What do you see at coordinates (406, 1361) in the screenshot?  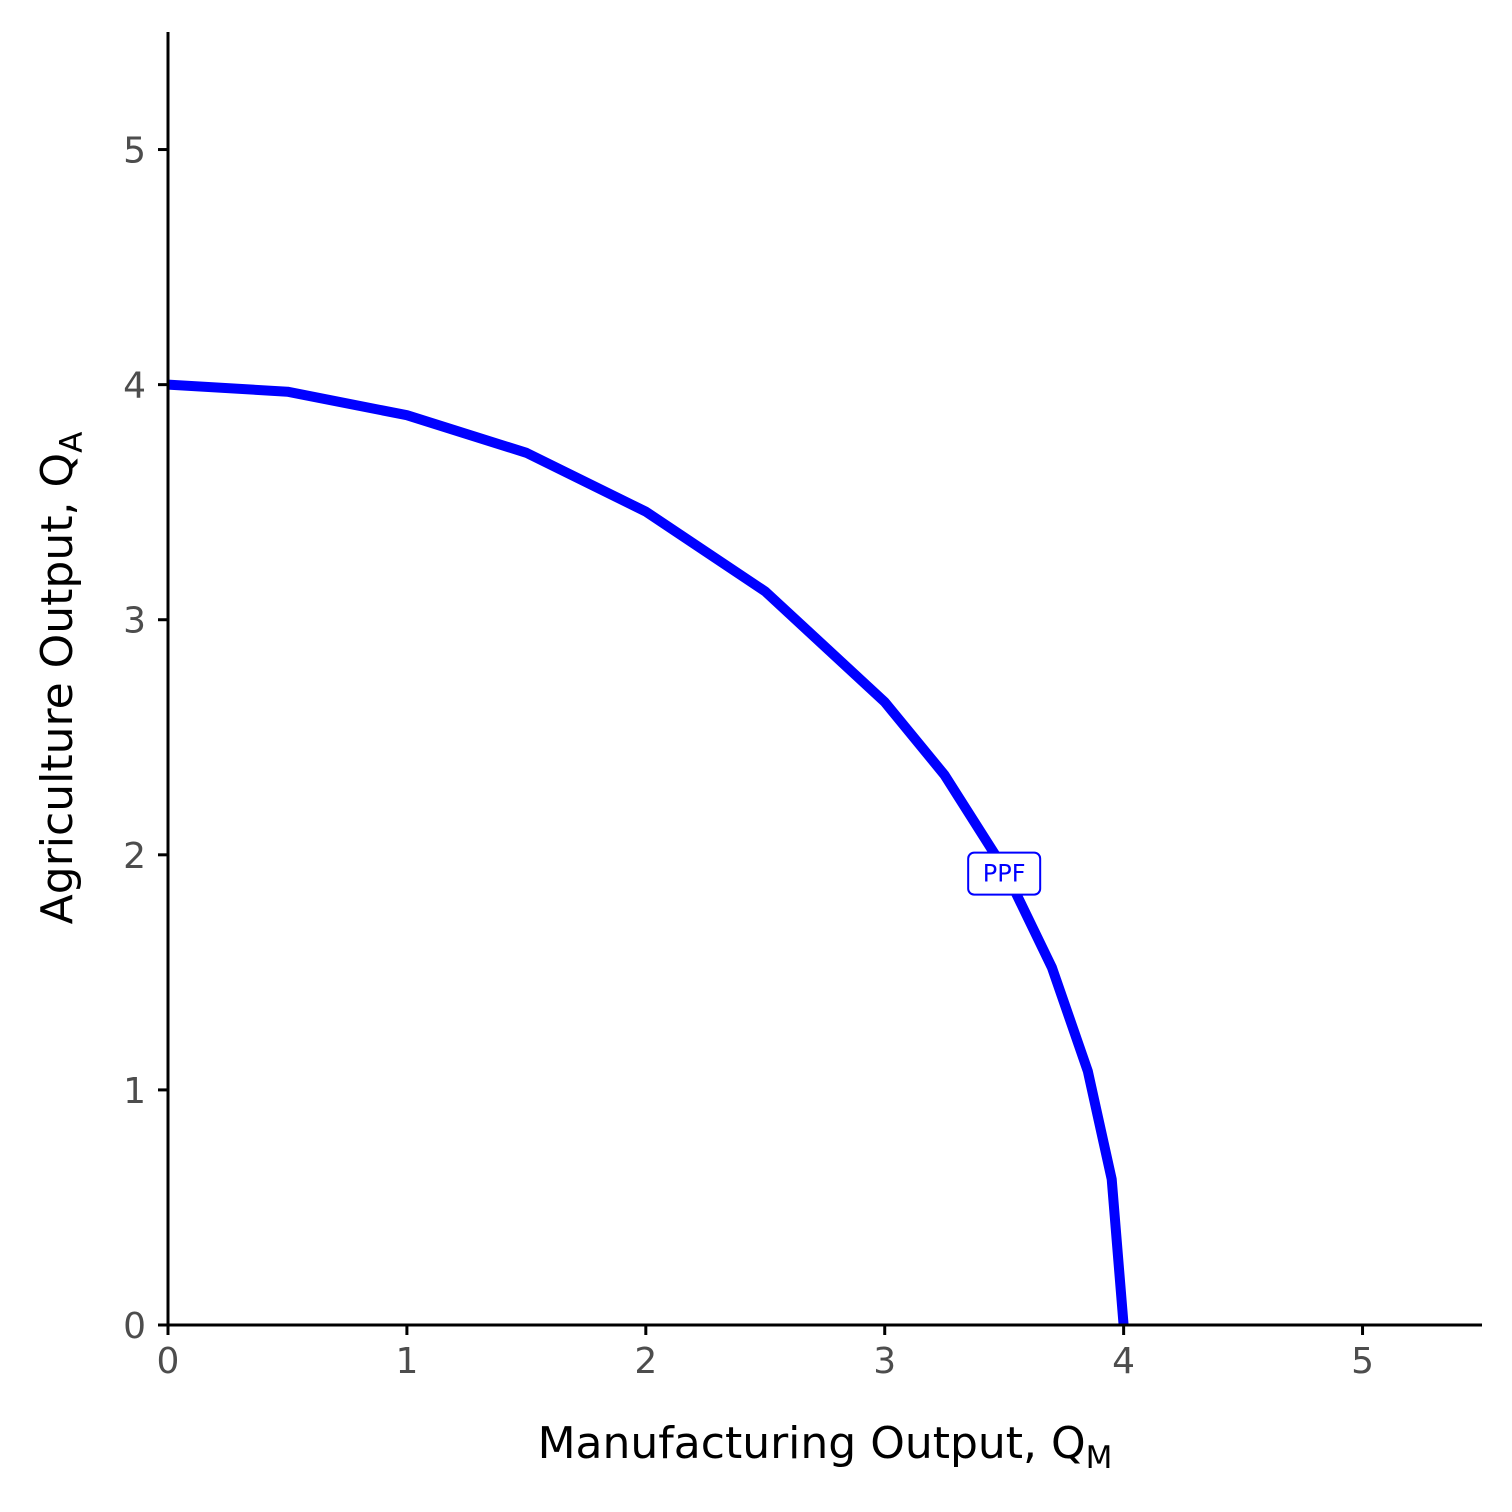 I see `x-tick-label: 1` at bounding box center [406, 1361].